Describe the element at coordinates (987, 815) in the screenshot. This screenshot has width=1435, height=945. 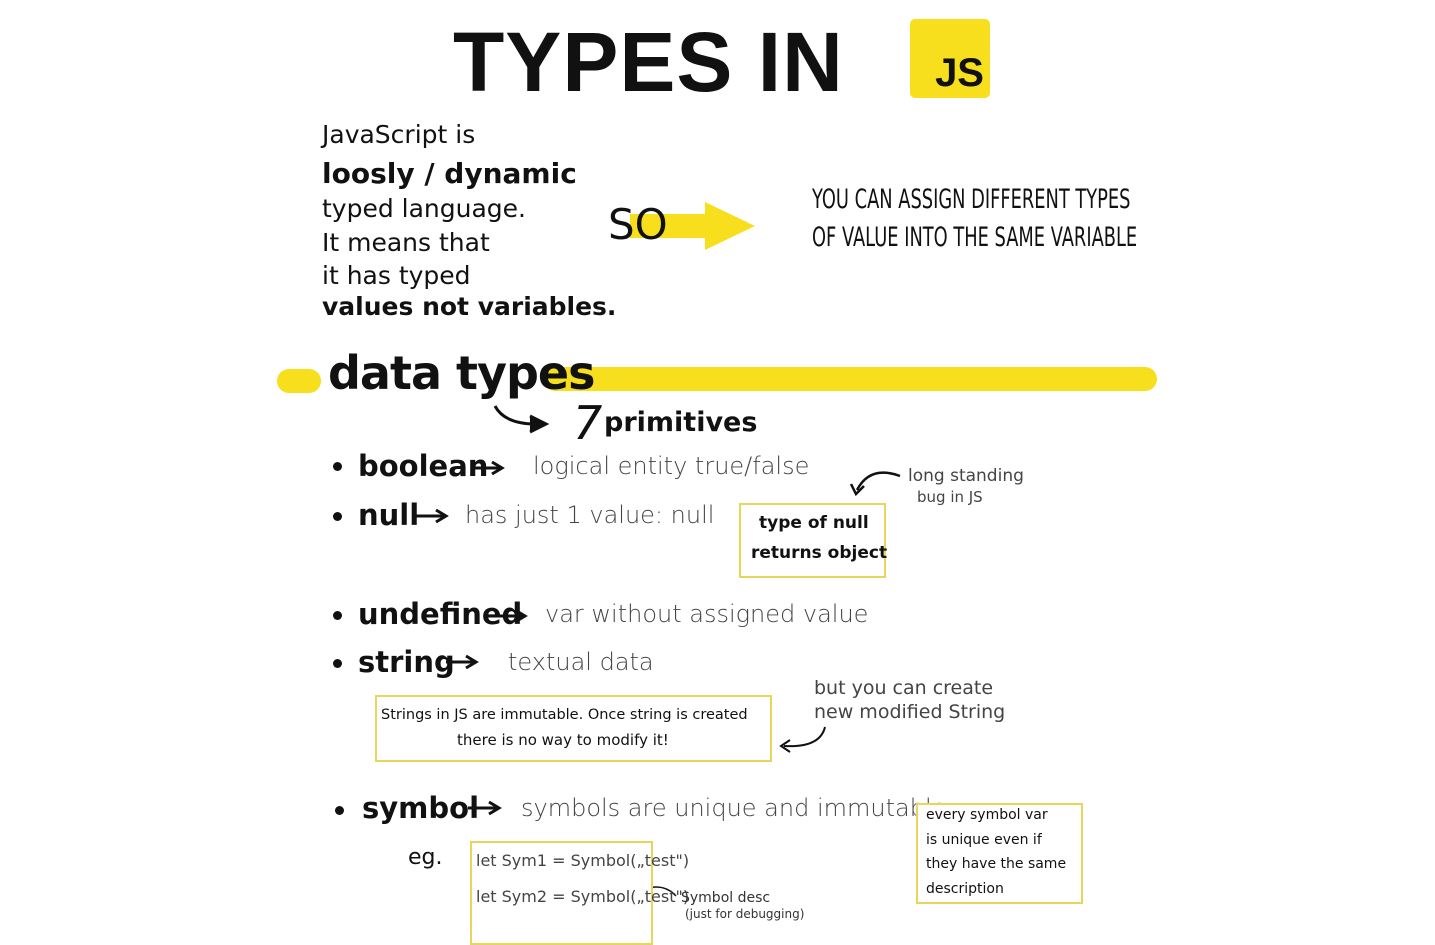
I see `box-line: every symbol var` at that location.